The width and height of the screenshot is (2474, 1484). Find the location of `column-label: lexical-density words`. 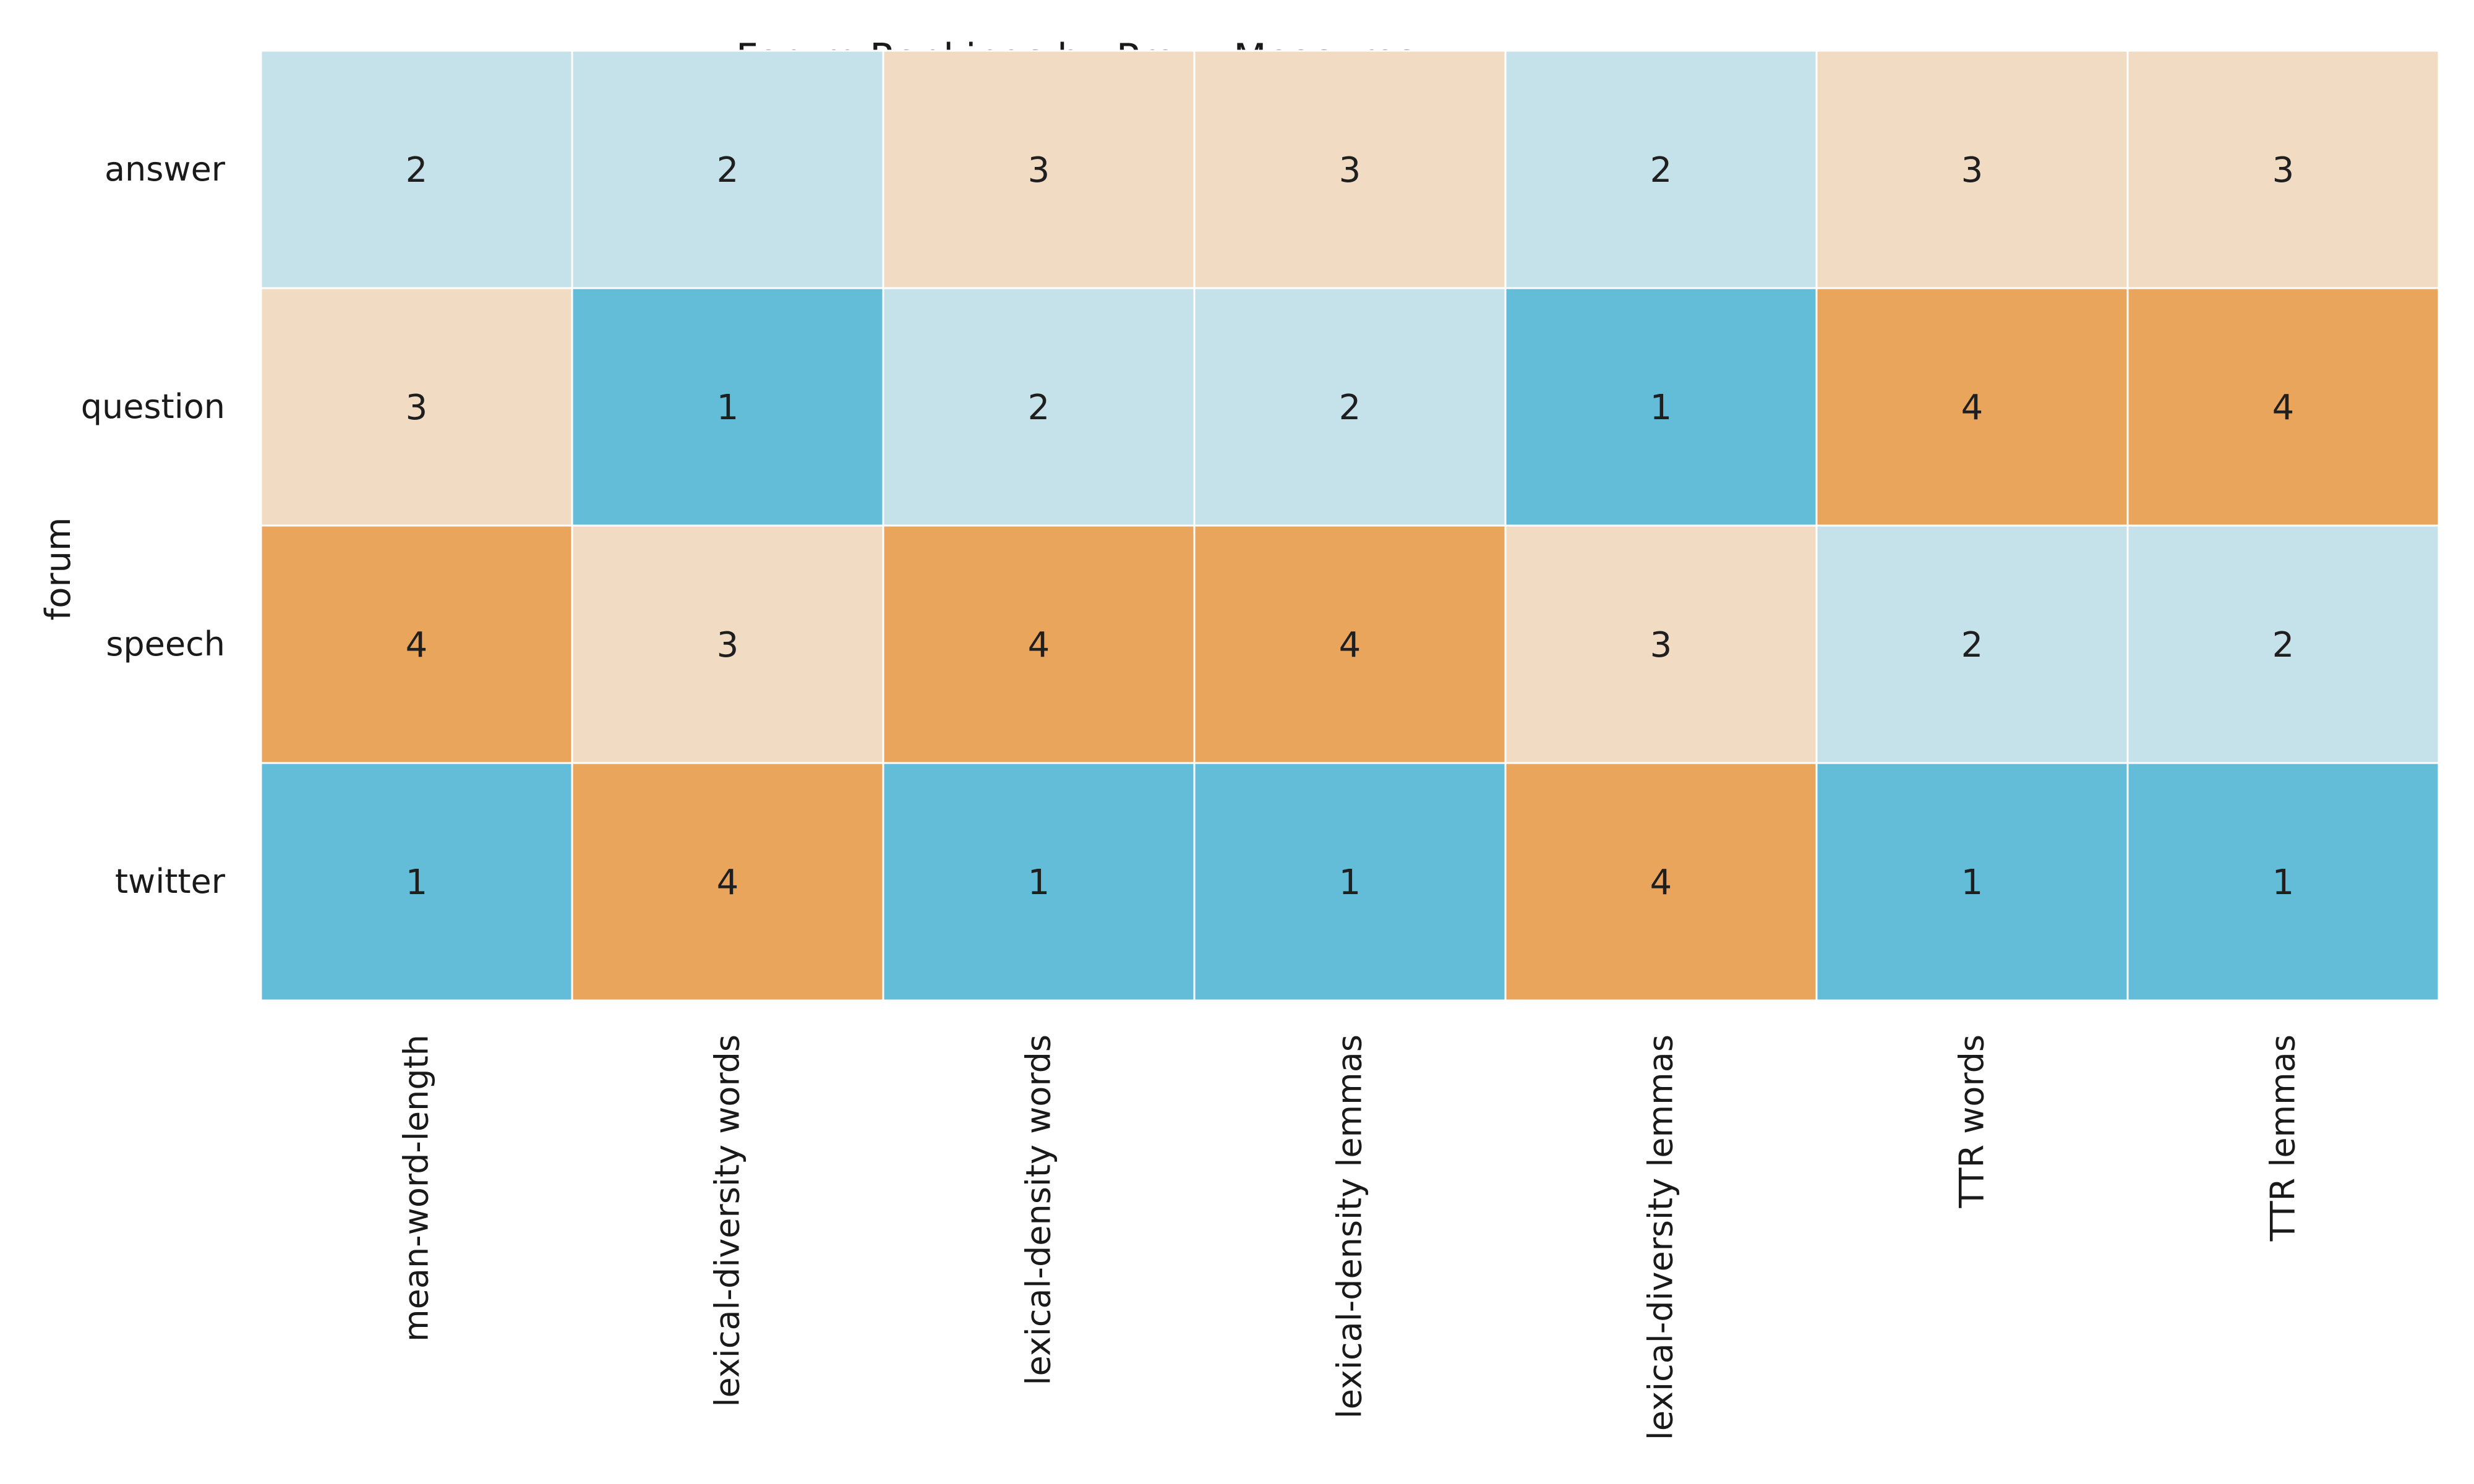

column-label: lexical-density words is located at coordinates (1038, 1210).